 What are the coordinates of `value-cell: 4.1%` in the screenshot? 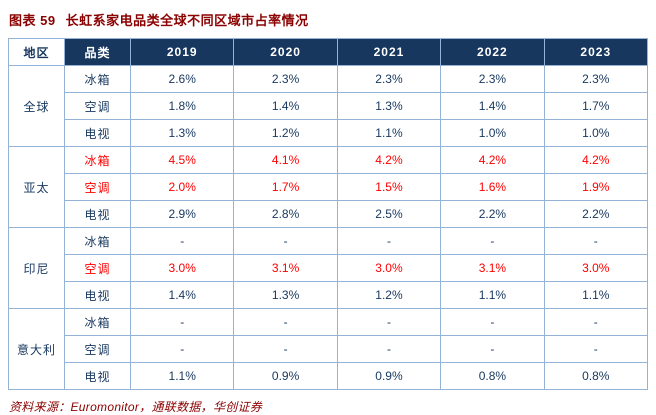 It's located at (285, 160).